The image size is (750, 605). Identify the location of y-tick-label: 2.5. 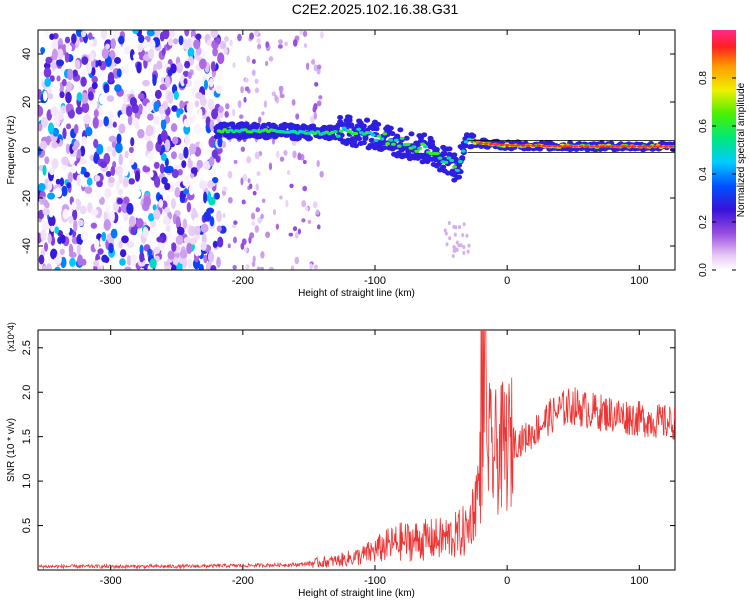
(27, 347).